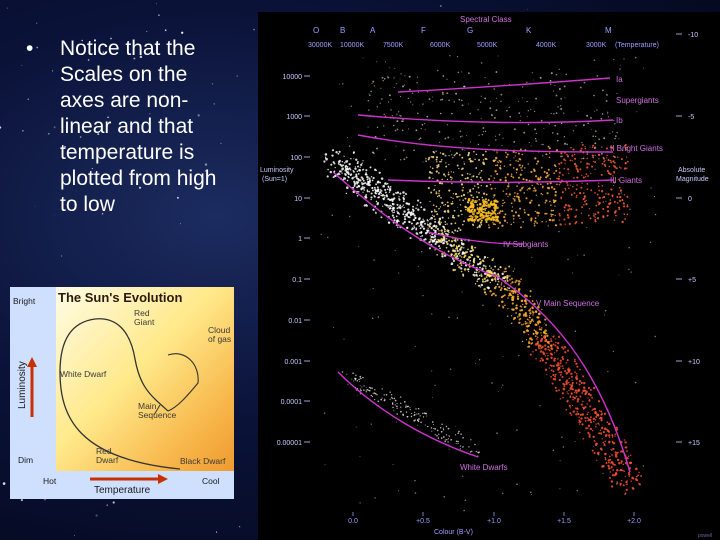 The width and height of the screenshot is (720, 540). I want to click on colour-tick-label: +1.0, so click(494, 521).